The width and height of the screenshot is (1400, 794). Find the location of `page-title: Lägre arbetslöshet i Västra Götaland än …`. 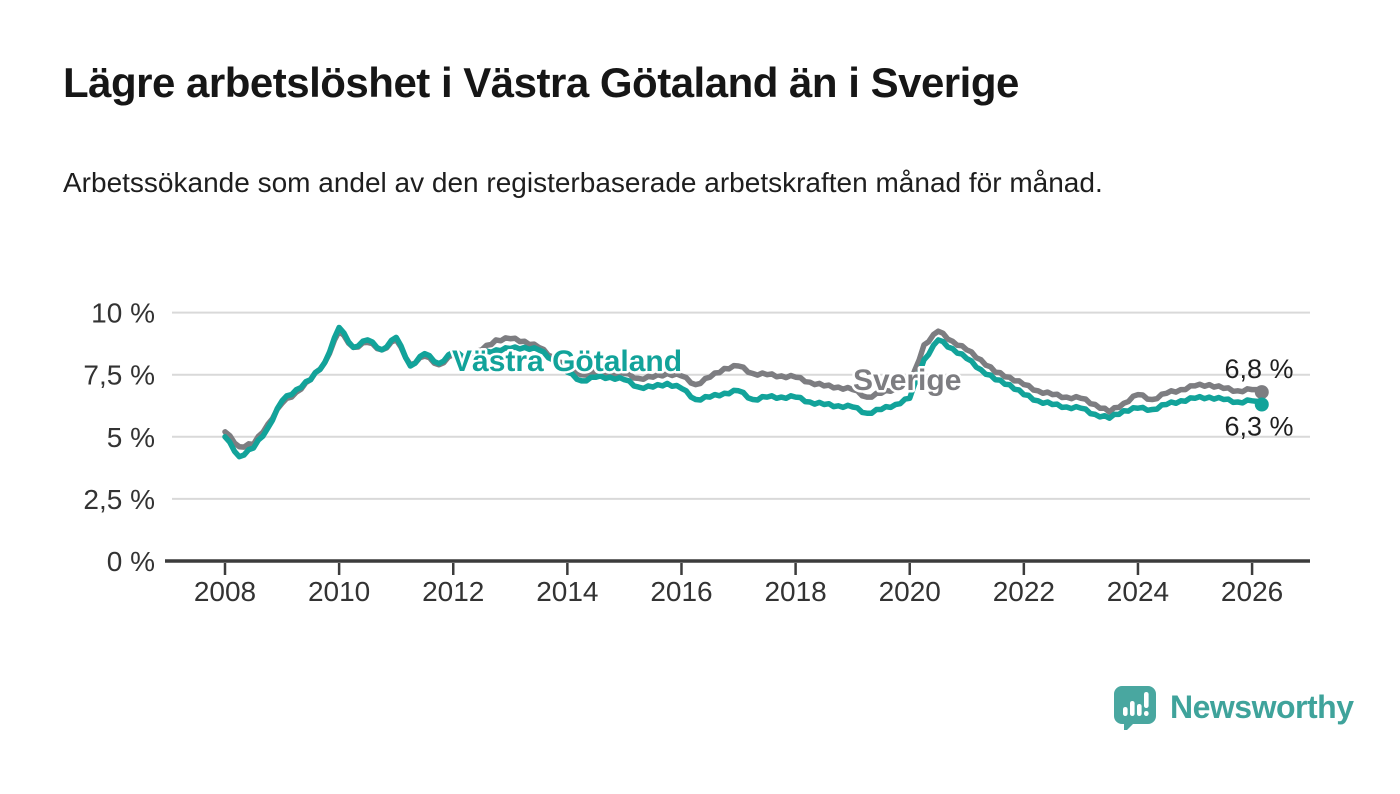

page-title: Lägre arbetslöshet i Västra Götaland än … is located at coordinates (541, 82).